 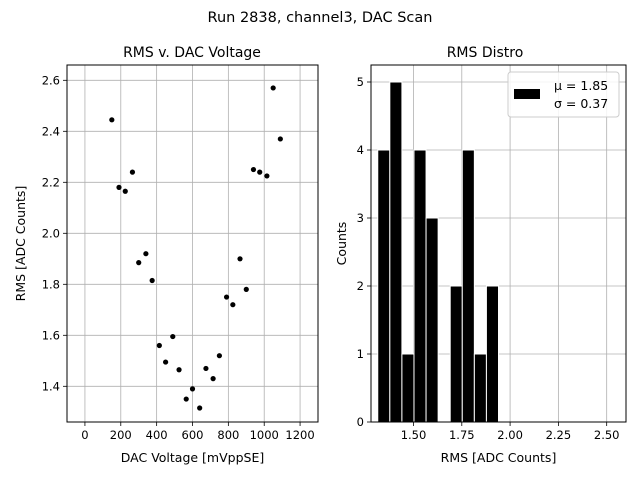 What do you see at coordinates (51, 80) in the screenshot?
I see `scatter-ytick-label: 2.6` at bounding box center [51, 80].